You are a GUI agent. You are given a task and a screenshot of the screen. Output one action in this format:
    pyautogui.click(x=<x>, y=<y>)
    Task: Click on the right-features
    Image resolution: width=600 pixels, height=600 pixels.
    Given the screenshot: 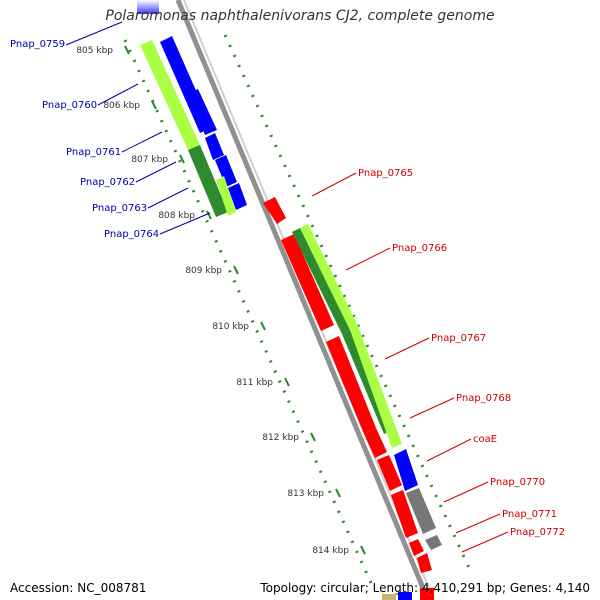 What is the action you would take?
    pyautogui.click(x=412, y=524)
    